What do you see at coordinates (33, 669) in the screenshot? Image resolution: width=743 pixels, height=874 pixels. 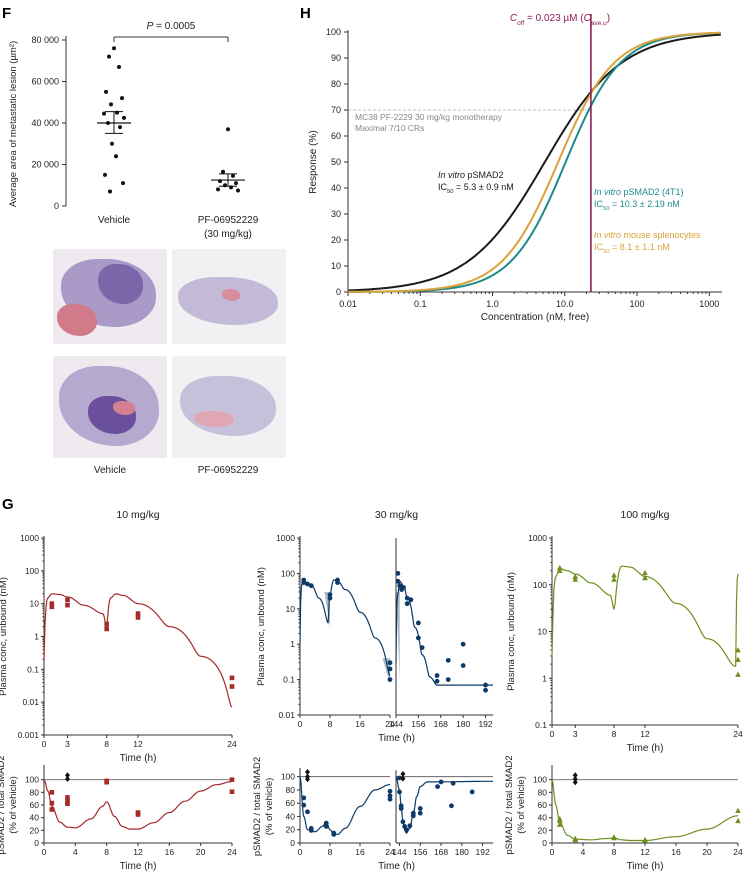 I see `g-pk10-y-tick-label: 0.1` at bounding box center [33, 669].